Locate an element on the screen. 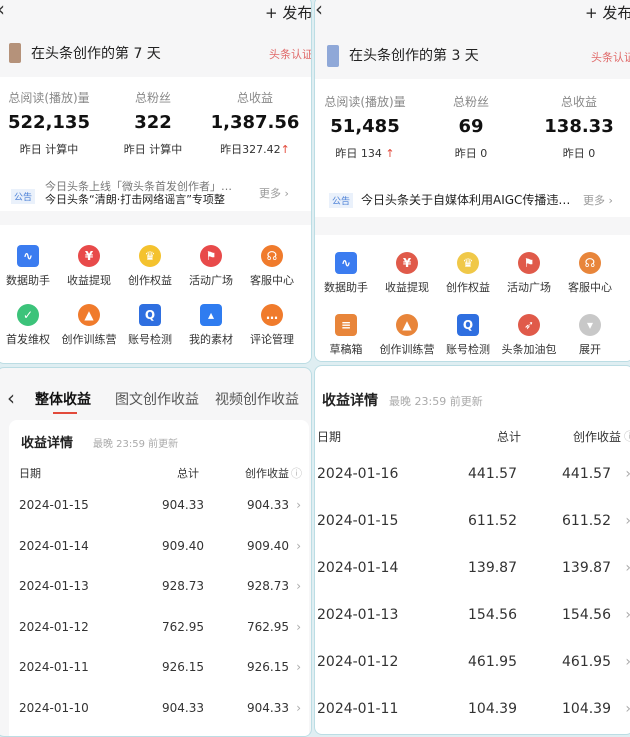 This screenshot has height=737, width=630. table-row: 2024-01-16 441.57 441.57 › is located at coordinates (472, 476).